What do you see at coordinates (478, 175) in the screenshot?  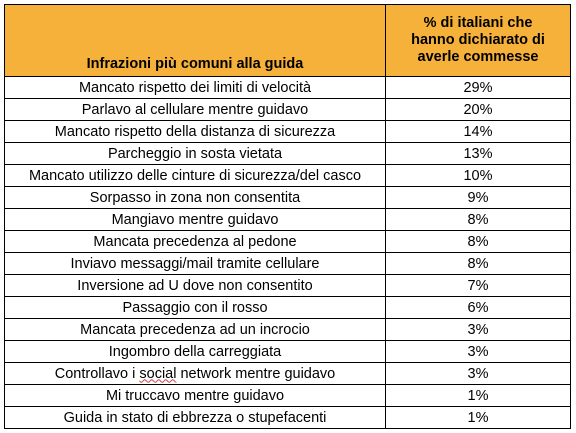 I see `infraction-percentage: 10%` at bounding box center [478, 175].